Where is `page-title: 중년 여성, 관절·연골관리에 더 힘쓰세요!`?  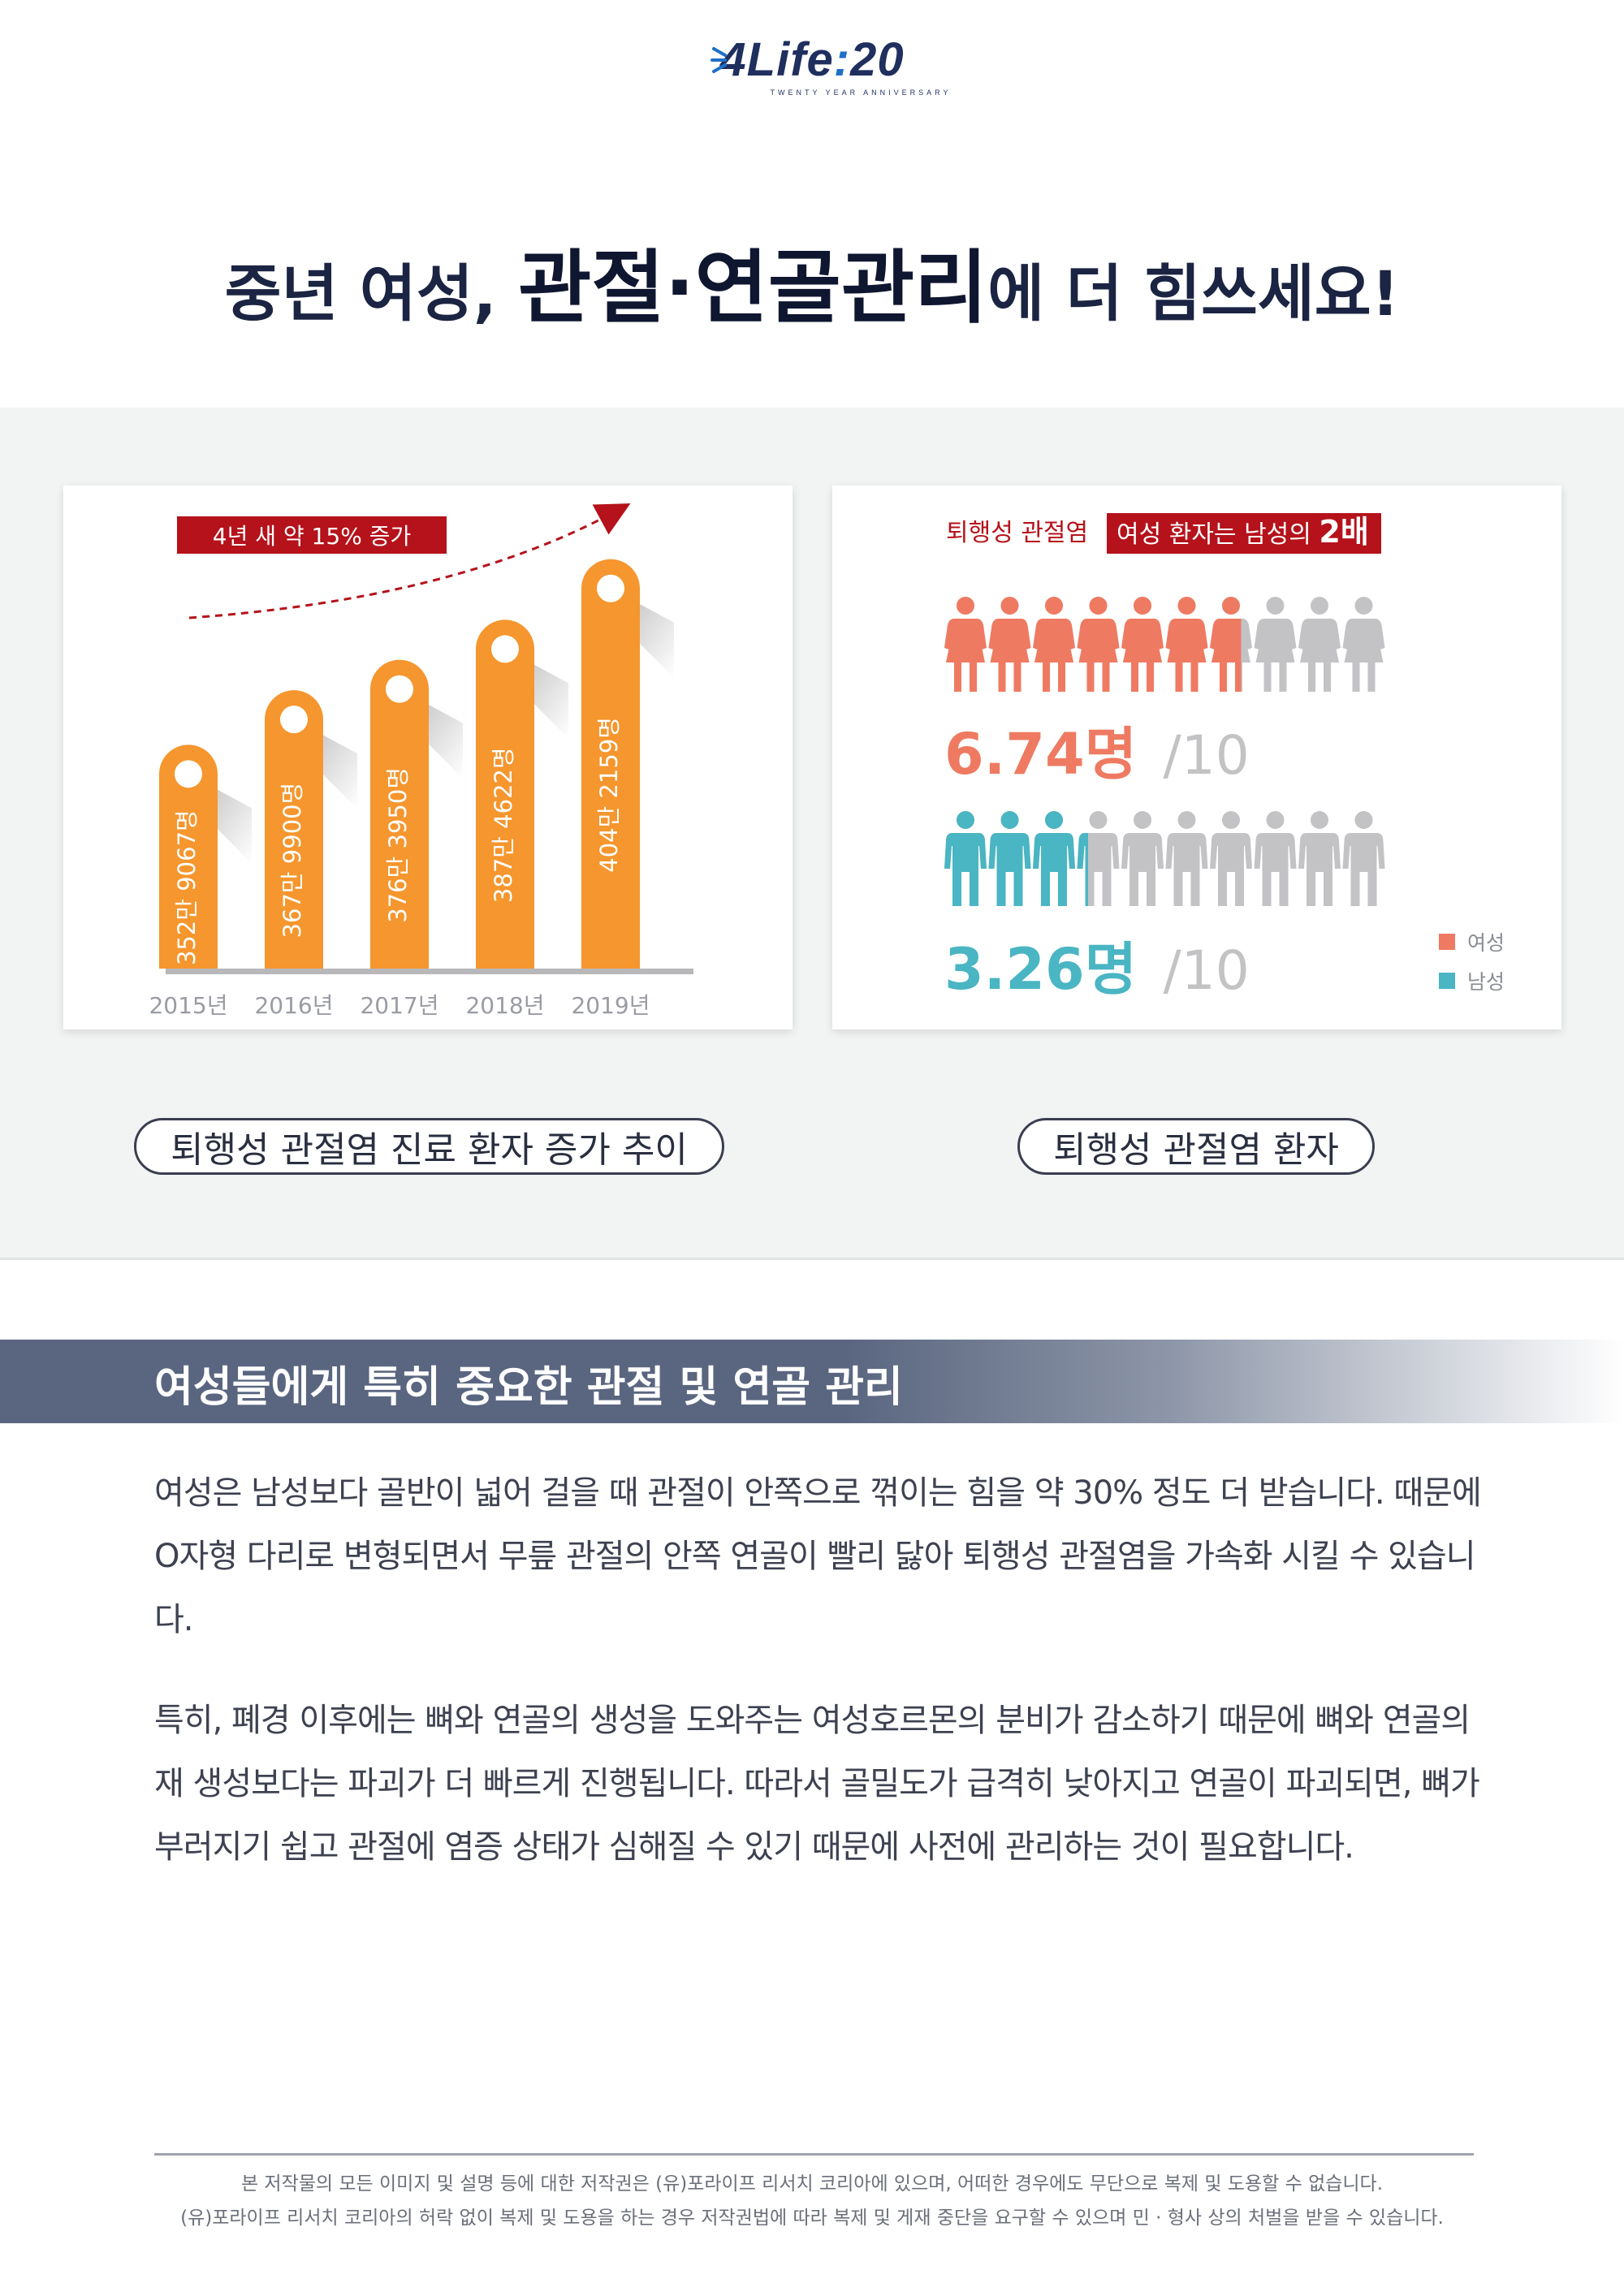 page-title: 중년 여성, 관절·연골관리에 더 힘쓰세요! is located at coordinates (812, 281).